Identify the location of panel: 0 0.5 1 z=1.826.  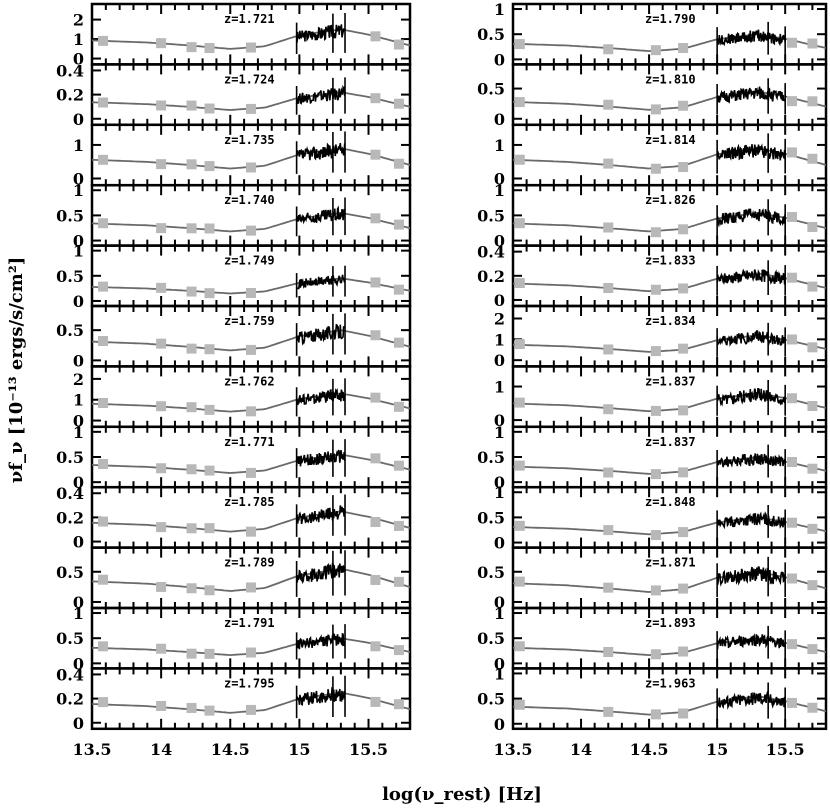
(652, 216).